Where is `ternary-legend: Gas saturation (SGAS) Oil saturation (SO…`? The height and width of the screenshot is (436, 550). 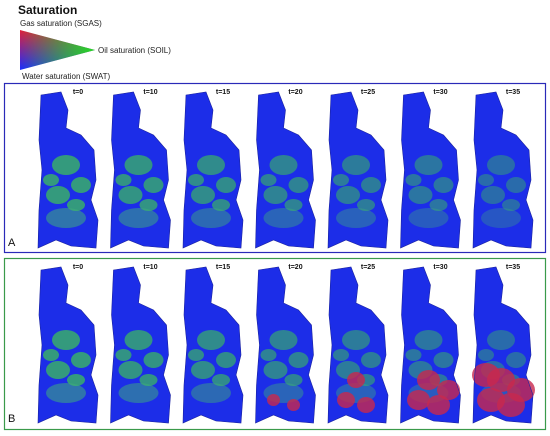 ternary-legend: Gas saturation (SGAS) Oil saturation (SO… is located at coordinates (95, 50).